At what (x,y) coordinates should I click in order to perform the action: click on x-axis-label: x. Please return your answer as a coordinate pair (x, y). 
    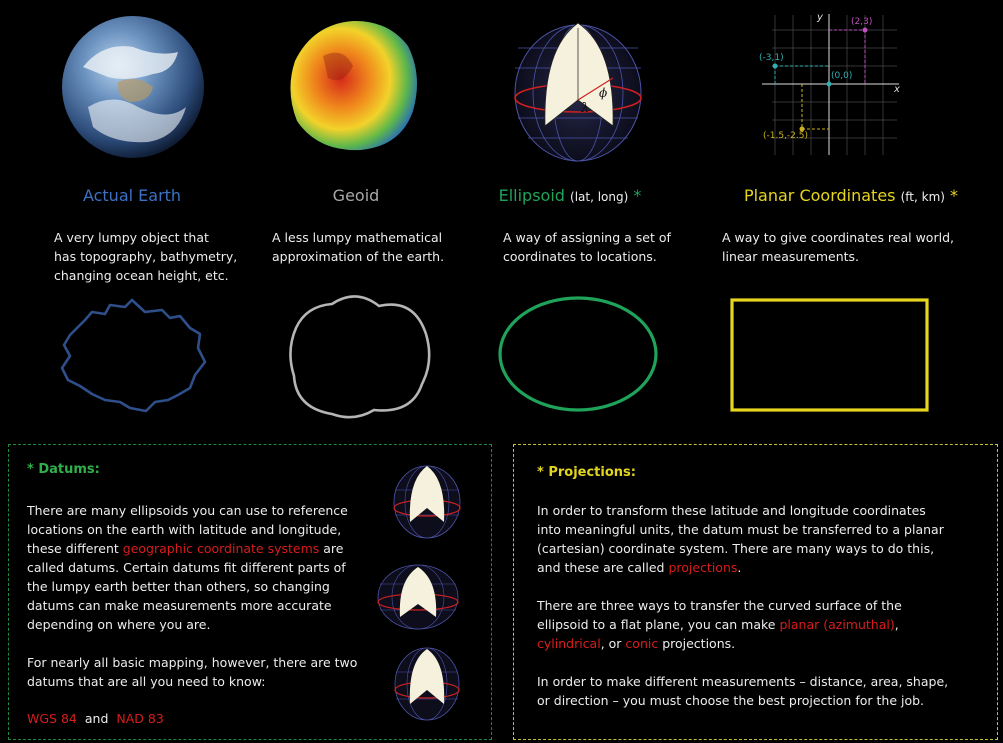
    Looking at the image, I should click on (896, 89).